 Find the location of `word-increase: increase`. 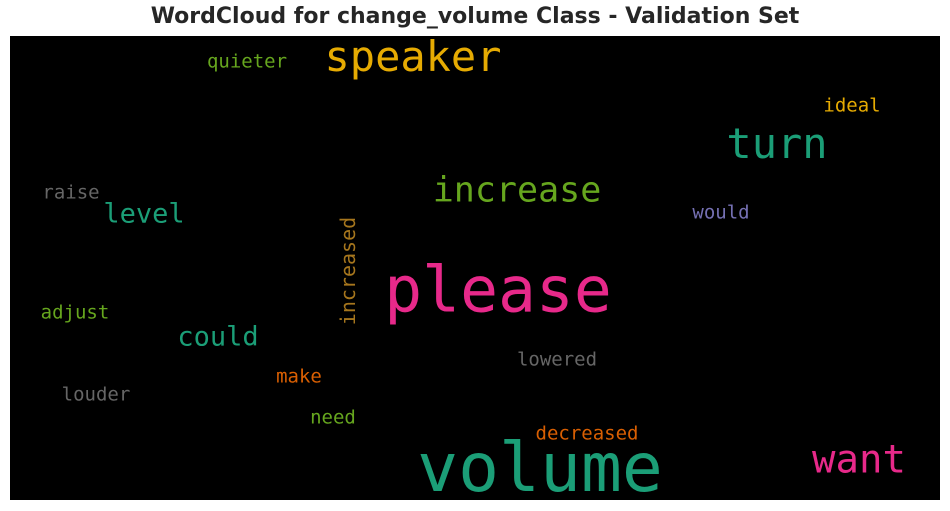

word-increase: increase is located at coordinates (517, 190).